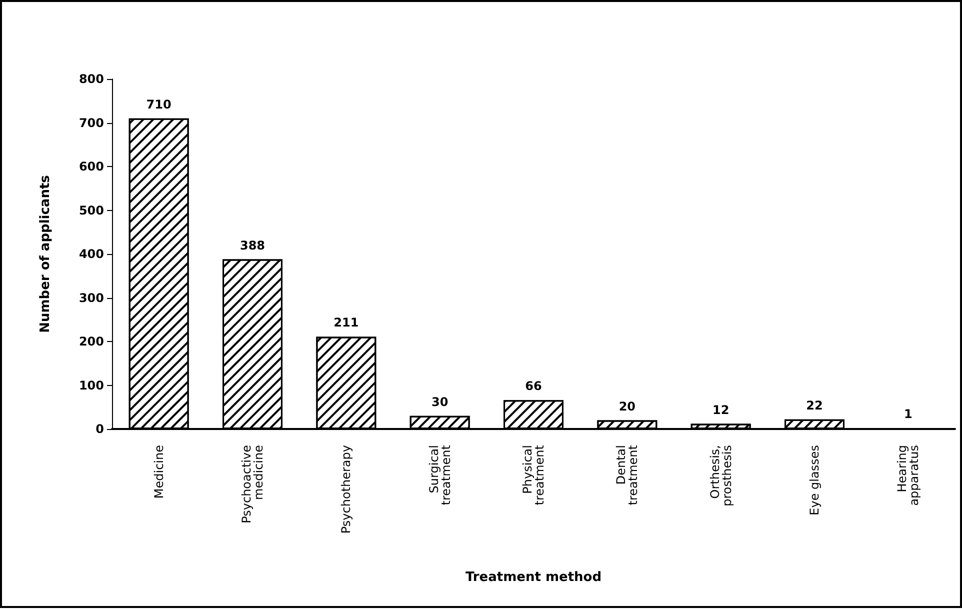 The height and width of the screenshot is (610, 962). What do you see at coordinates (91, 341) in the screenshot?
I see `y-tick-label: 200` at bounding box center [91, 341].